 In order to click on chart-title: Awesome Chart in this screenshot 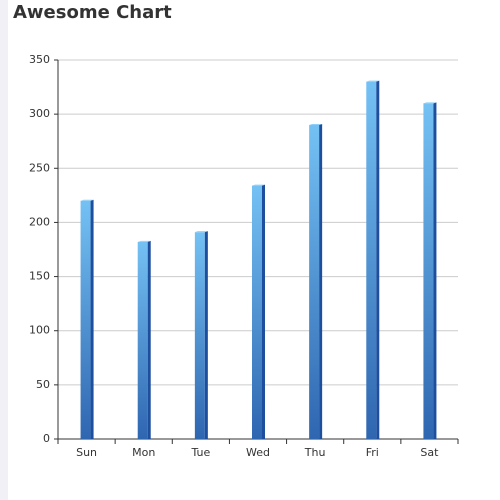, I will do `click(92, 12)`.